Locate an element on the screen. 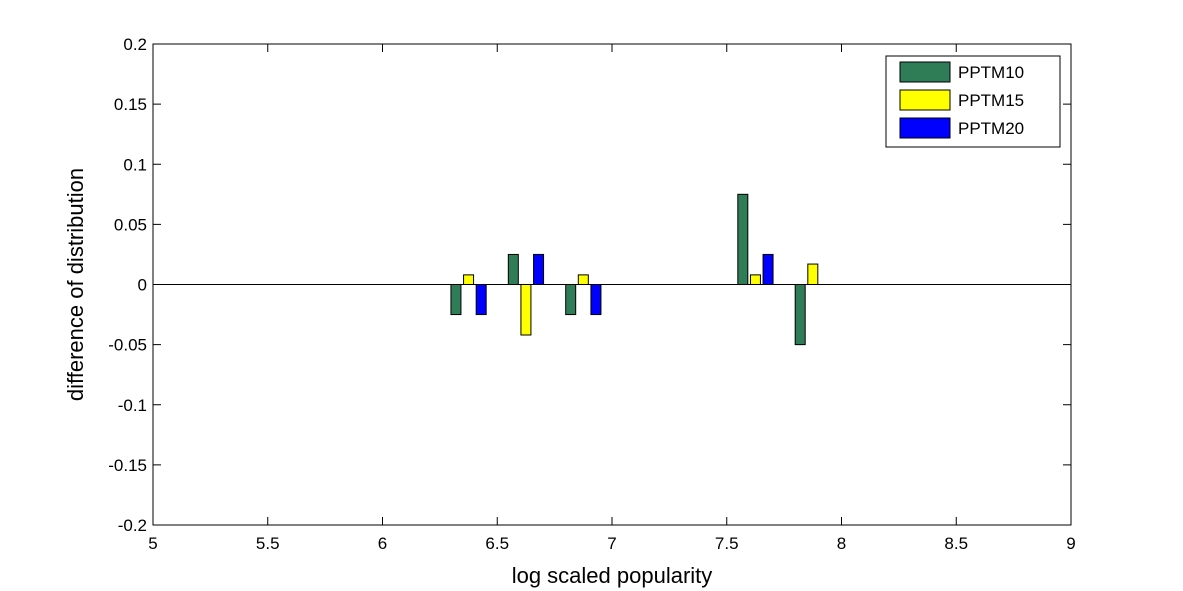 The height and width of the screenshot is (591, 1183). legend-label-pptm10: PPTM10 is located at coordinates (991, 72).